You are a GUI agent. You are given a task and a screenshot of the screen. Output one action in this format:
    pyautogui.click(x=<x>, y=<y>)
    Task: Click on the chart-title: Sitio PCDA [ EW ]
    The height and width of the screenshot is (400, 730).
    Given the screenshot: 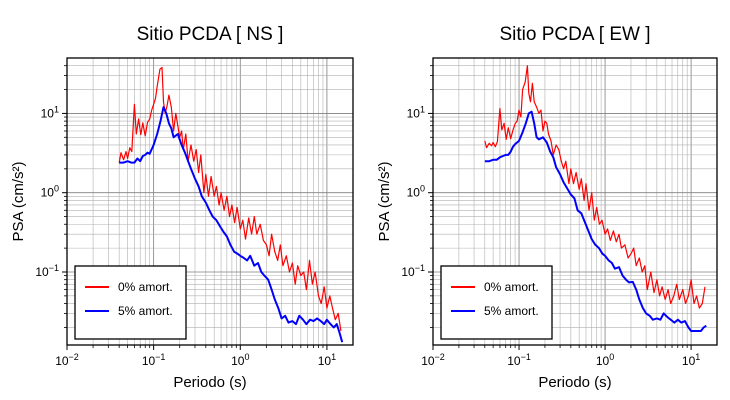 What is the action you would take?
    pyautogui.click(x=575, y=34)
    